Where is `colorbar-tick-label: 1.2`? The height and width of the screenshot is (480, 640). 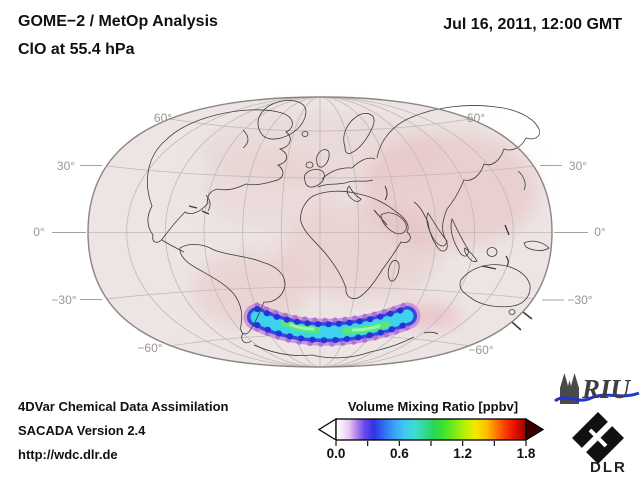 colorbar-tick-label: 1.2 is located at coordinates (463, 453).